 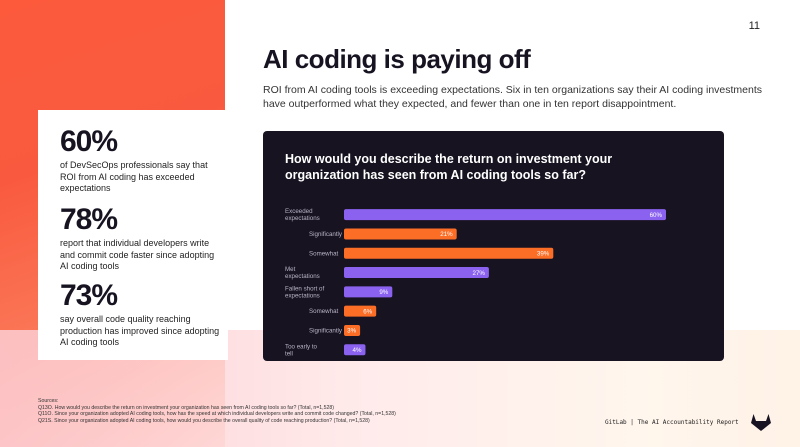 I want to click on stat-value: 60%, so click(x=89, y=141).